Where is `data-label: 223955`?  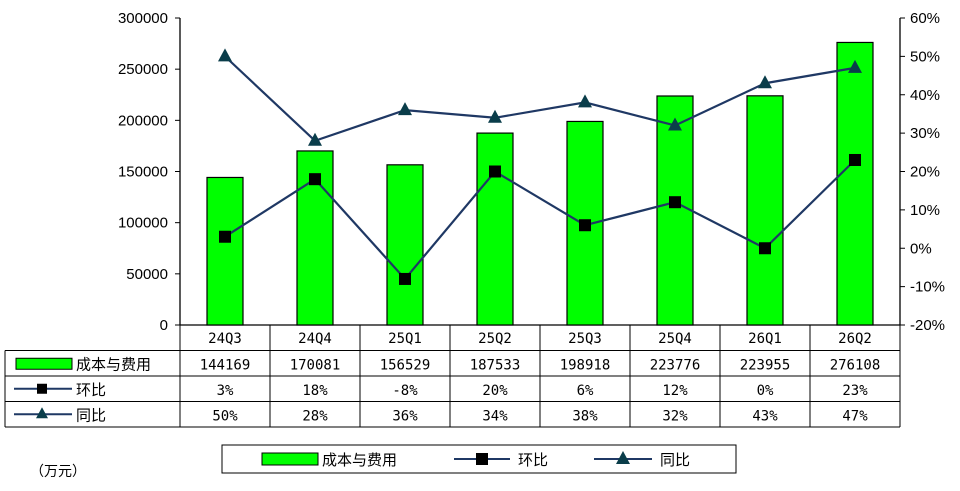 data-label: 223955 is located at coordinates (765, 365).